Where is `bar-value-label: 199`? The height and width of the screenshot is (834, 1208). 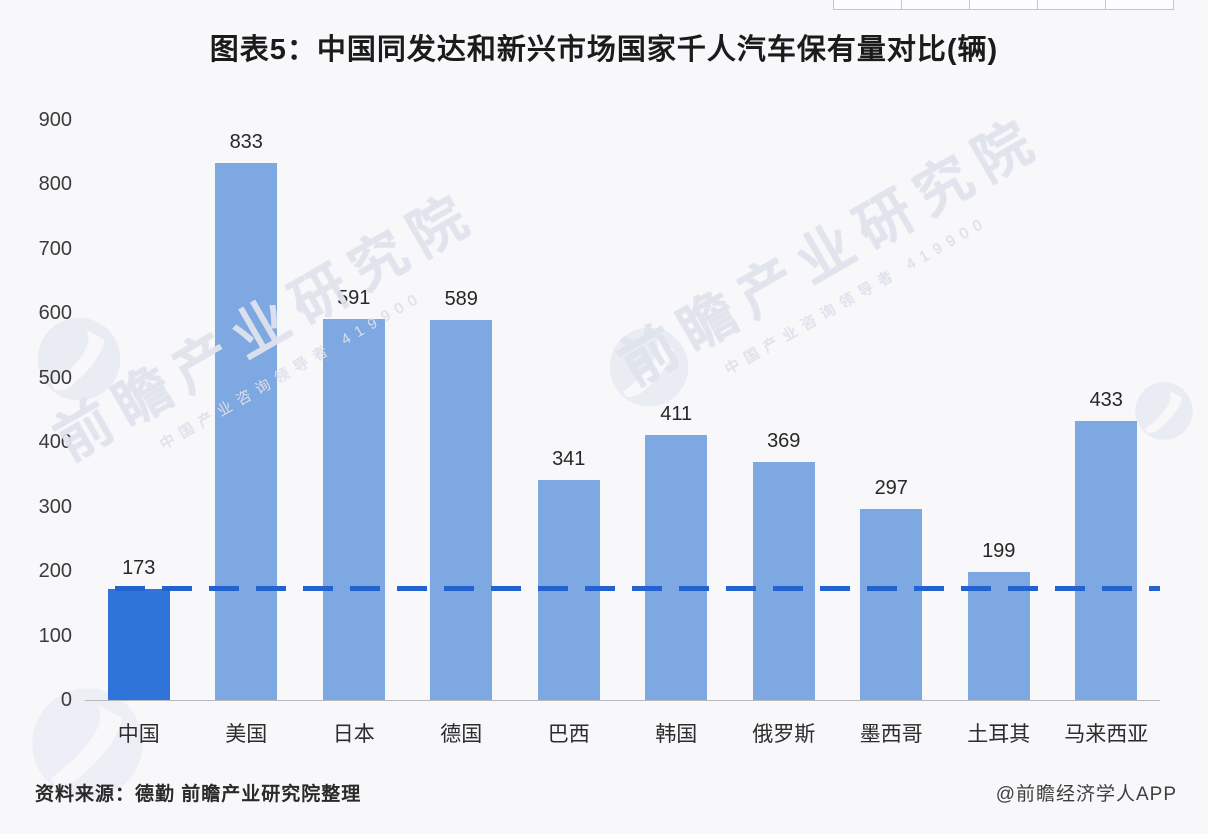 bar-value-label: 199 is located at coordinates (999, 550).